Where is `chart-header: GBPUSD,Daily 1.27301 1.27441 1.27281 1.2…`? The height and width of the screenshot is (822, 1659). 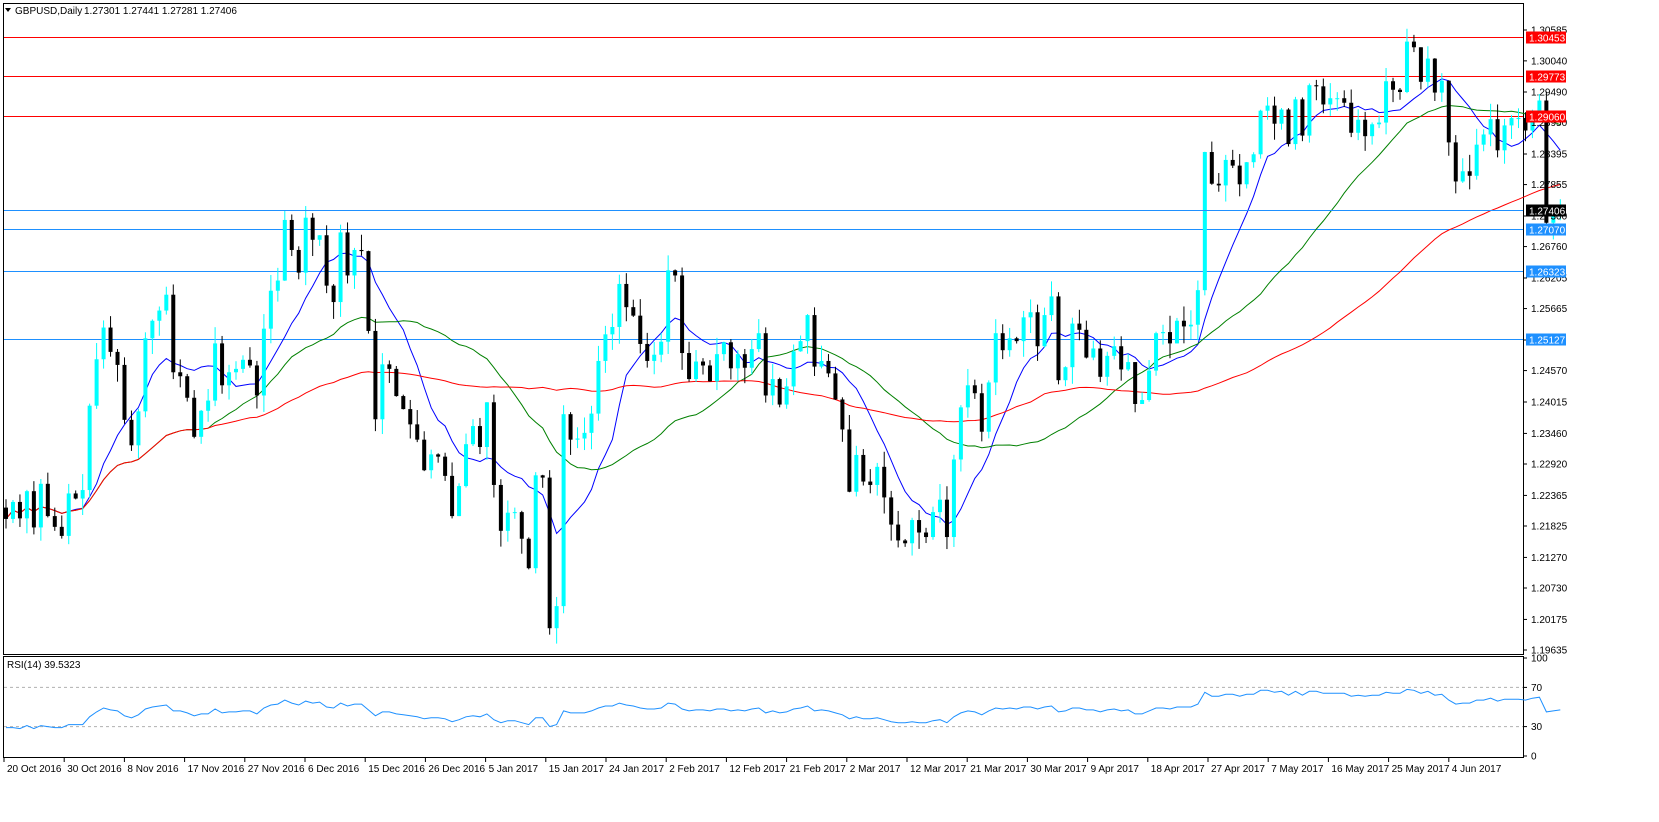
chart-header: GBPUSD,Daily 1.27301 1.27441 1.27281 1.2… is located at coordinates (121, 11).